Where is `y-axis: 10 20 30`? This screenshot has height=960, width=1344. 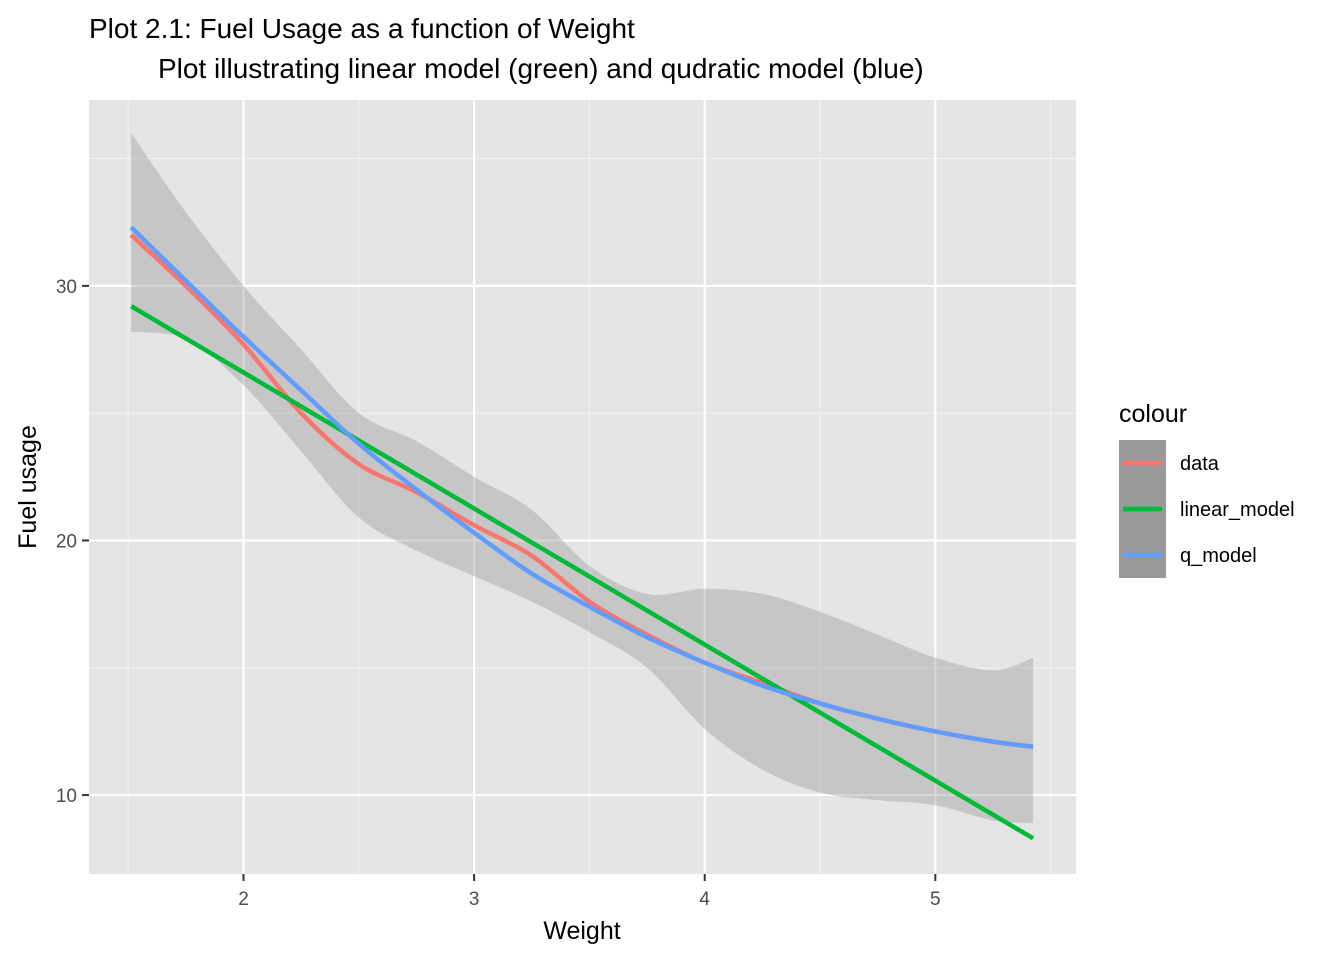 y-axis: 10 20 30 is located at coordinates (72, 542).